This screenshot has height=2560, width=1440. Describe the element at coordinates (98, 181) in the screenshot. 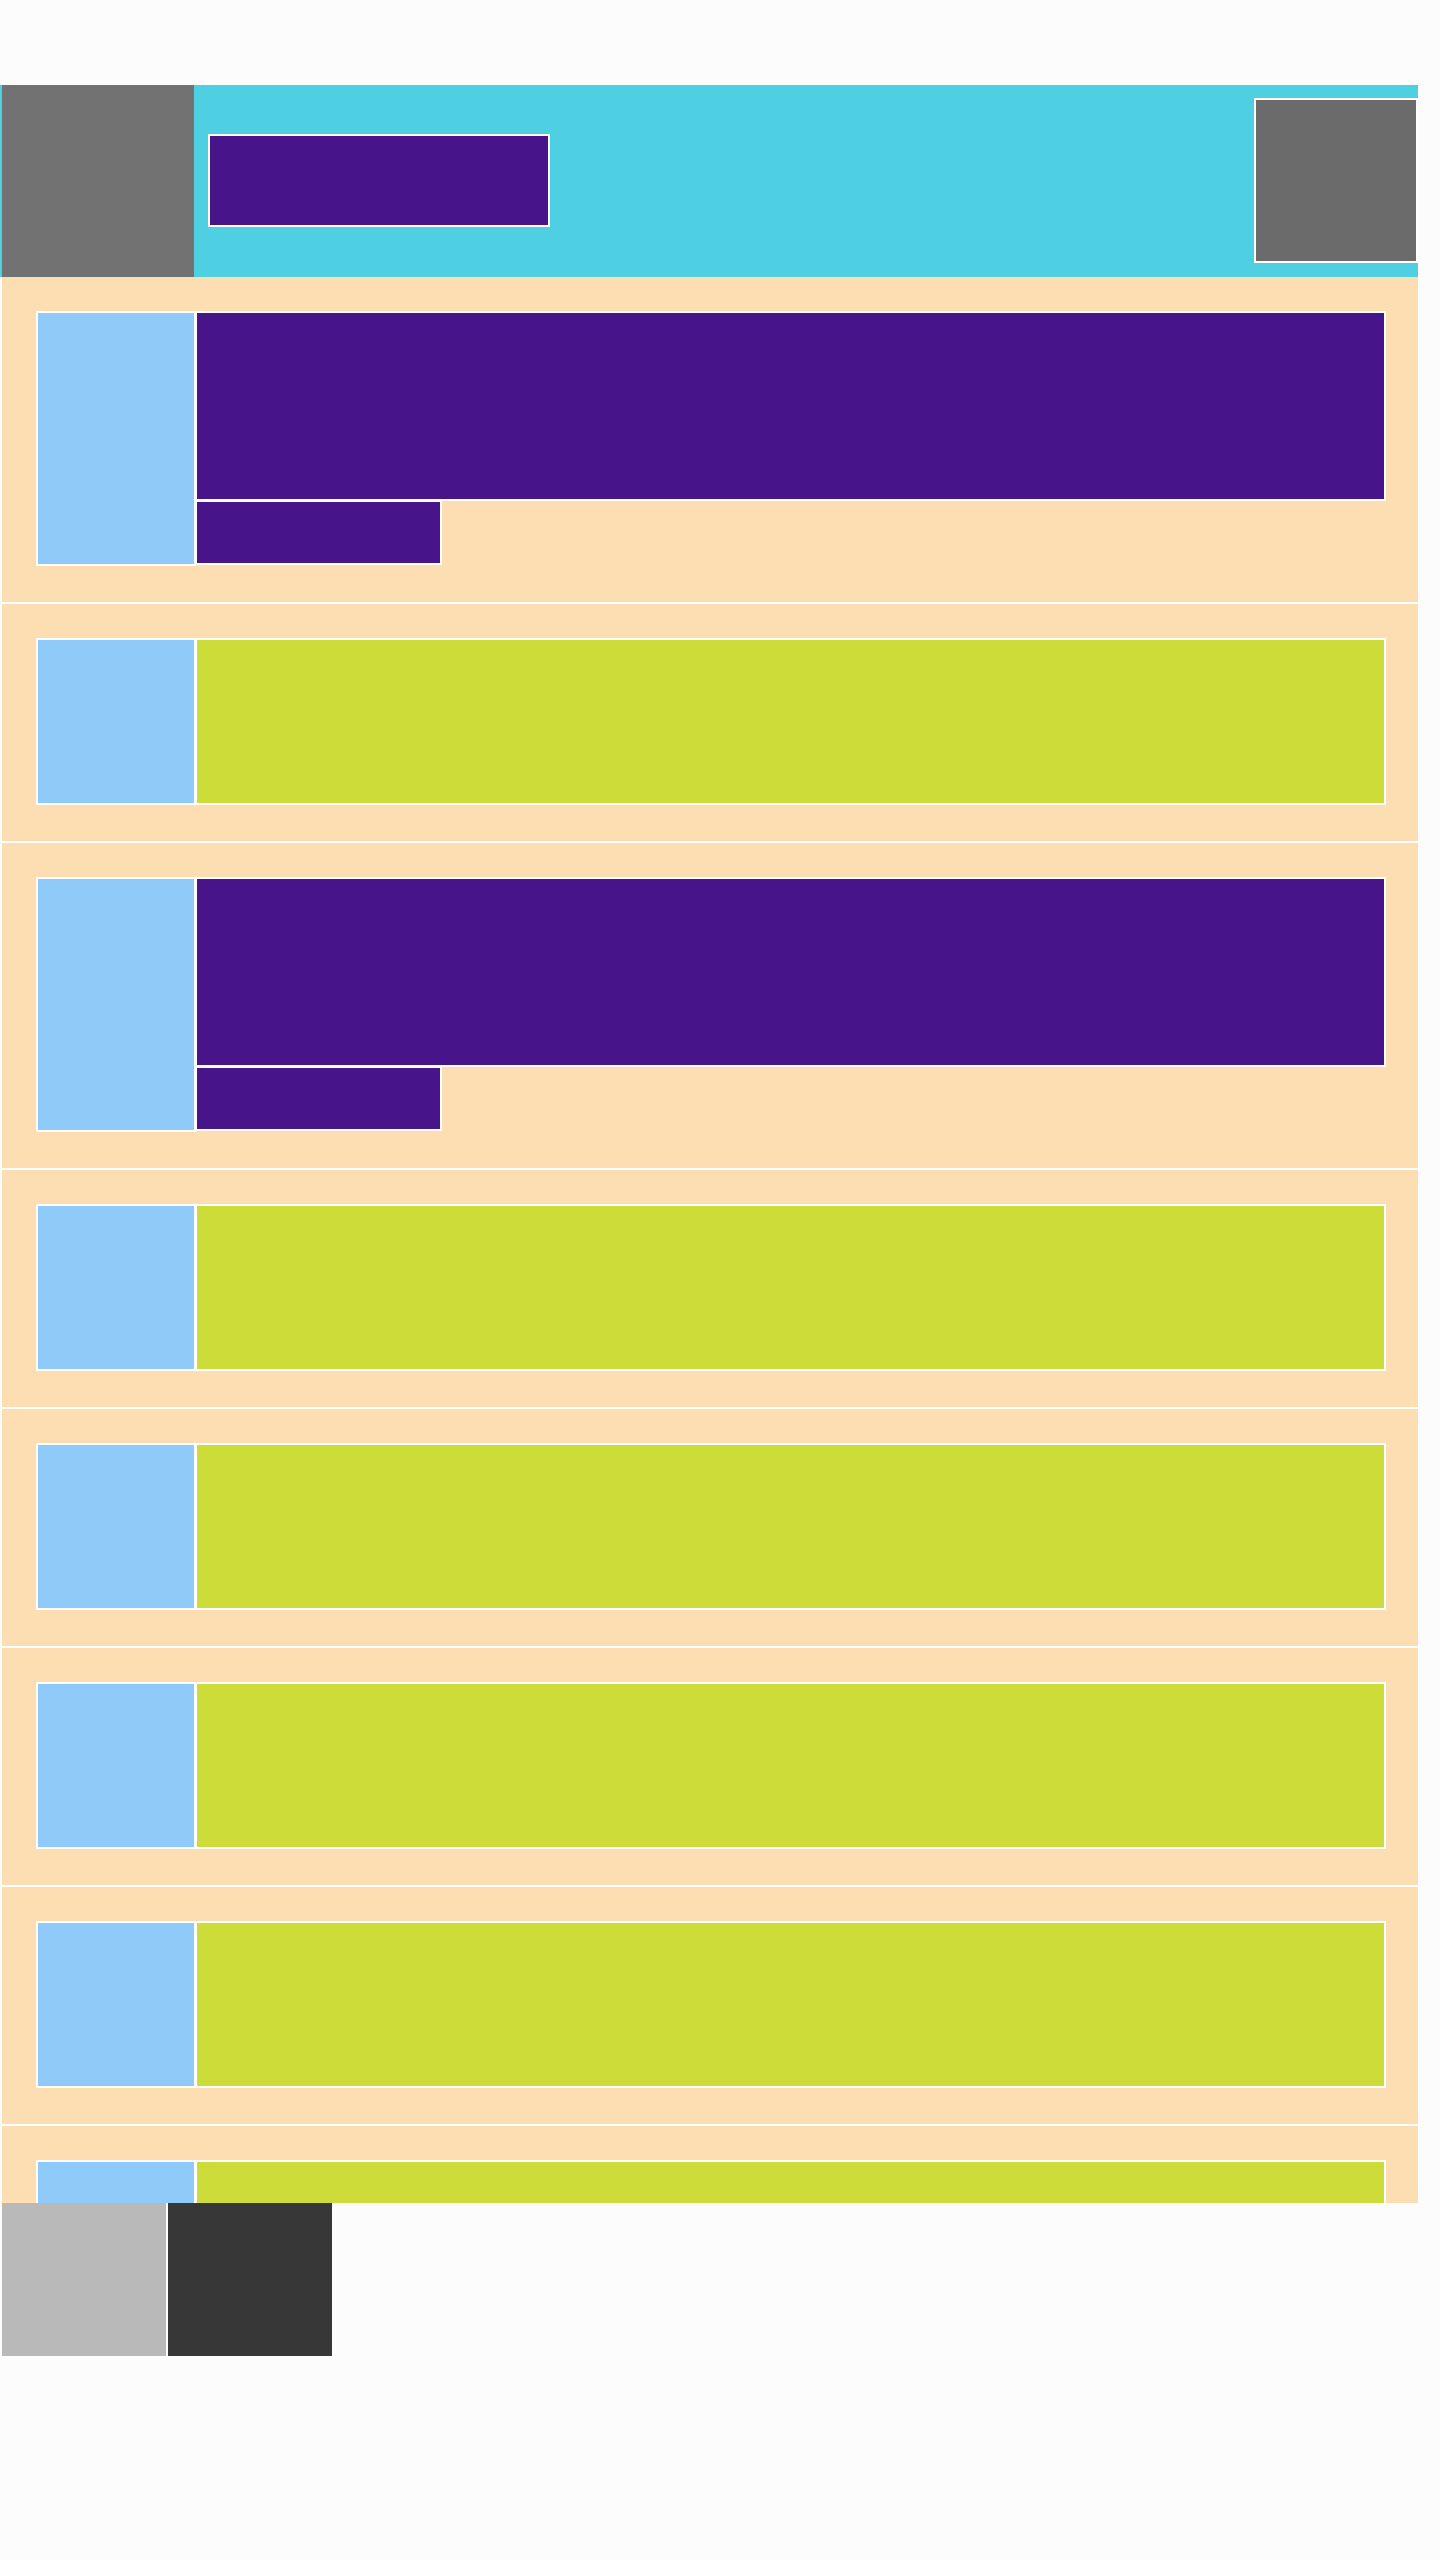

I see `nav-button` at that location.